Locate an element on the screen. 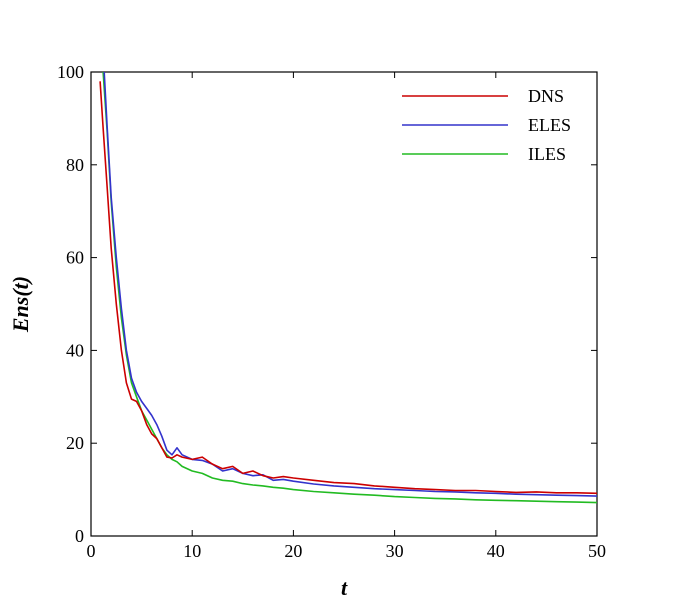  y-tick-label: 40 is located at coordinates (75, 350).